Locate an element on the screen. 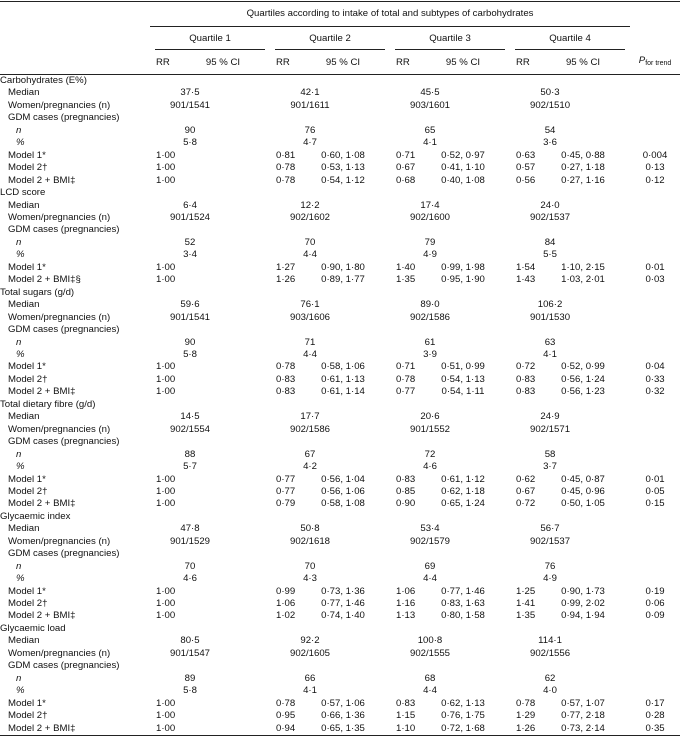 The image size is (680, 740). row-label: Model 1* is located at coordinates (27, 155).